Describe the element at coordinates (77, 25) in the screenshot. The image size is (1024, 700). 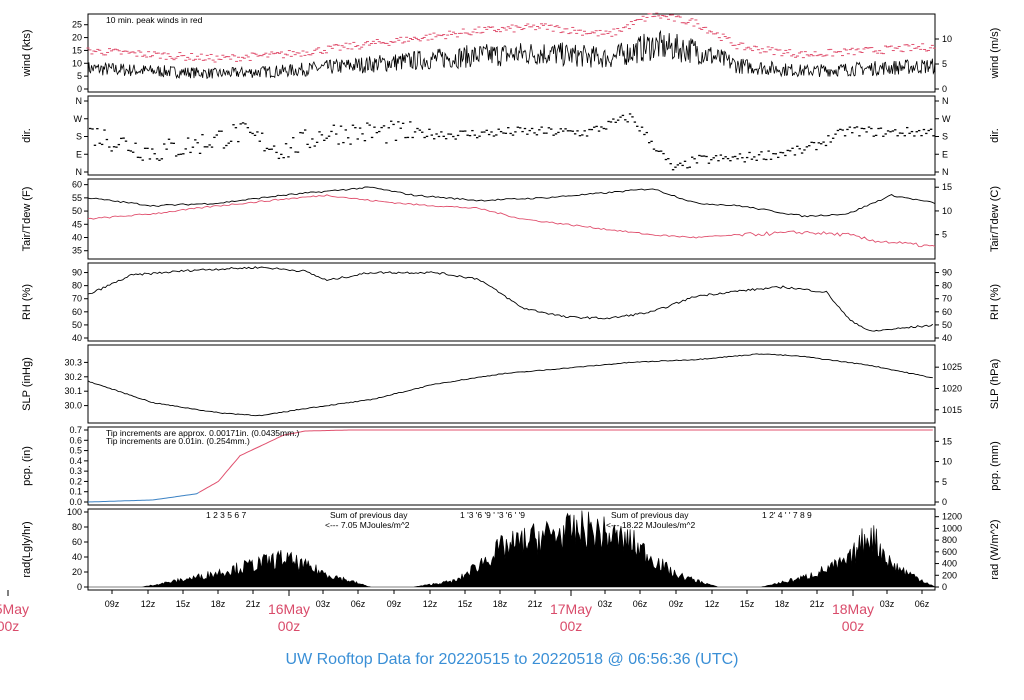
I see `ytick-label: 25` at that location.